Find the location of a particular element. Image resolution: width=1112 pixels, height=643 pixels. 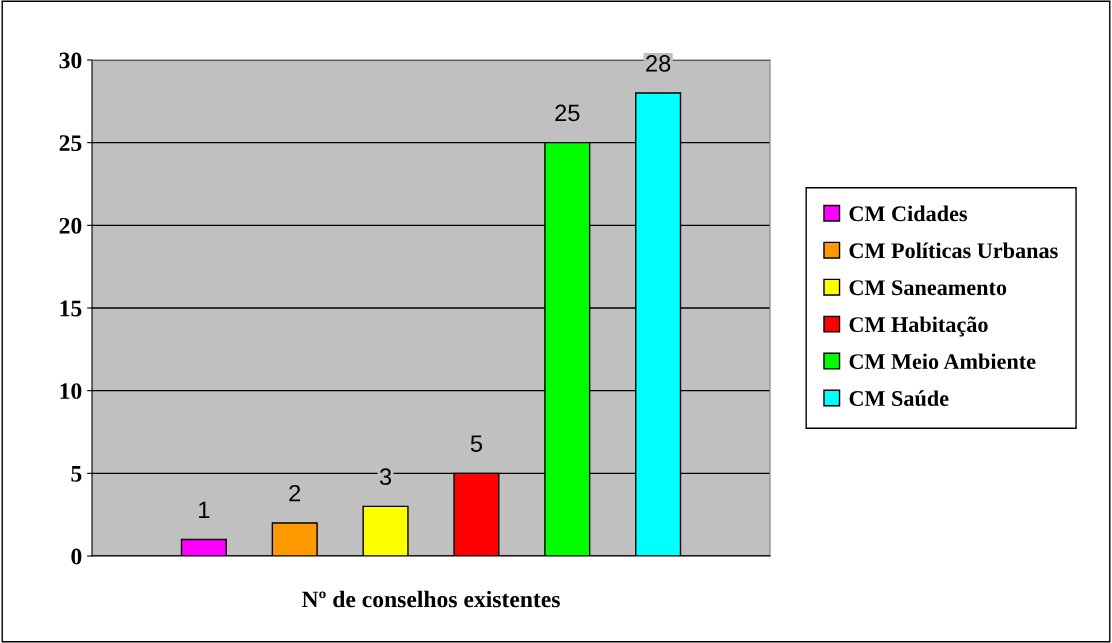

legend-label: CM Políticas Urbanas is located at coordinates (953, 250).